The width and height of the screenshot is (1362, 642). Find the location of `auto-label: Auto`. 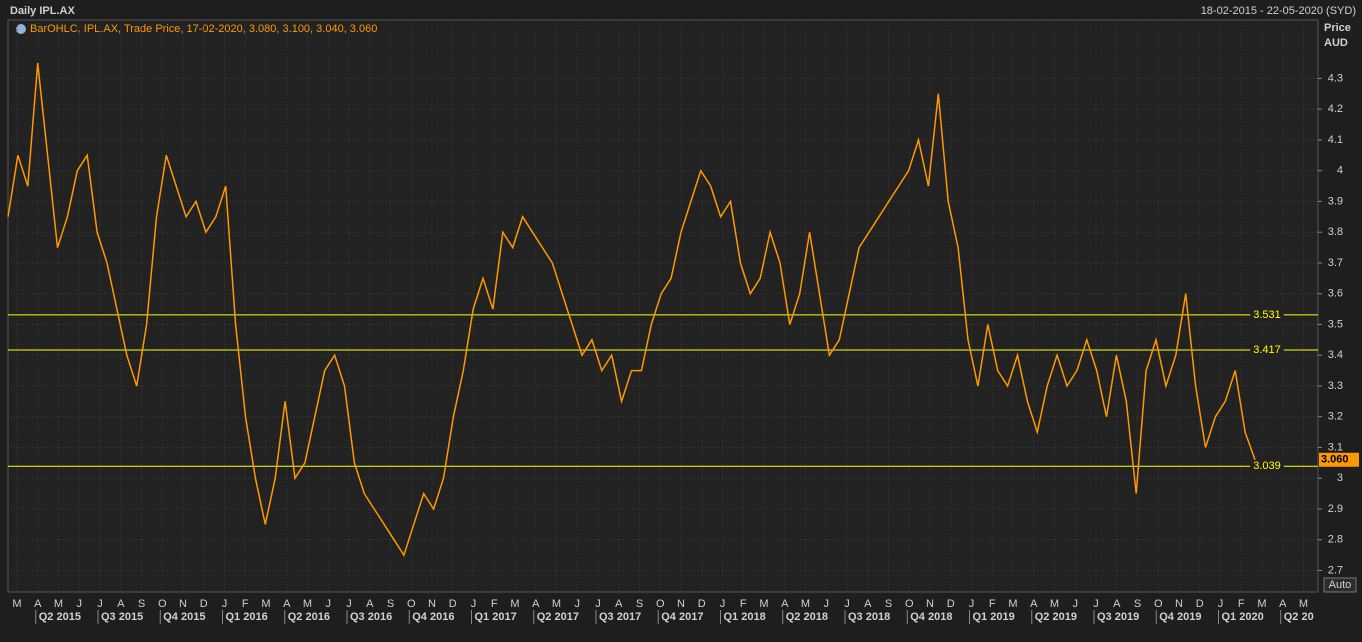

auto-label: Auto is located at coordinates (1340, 585).